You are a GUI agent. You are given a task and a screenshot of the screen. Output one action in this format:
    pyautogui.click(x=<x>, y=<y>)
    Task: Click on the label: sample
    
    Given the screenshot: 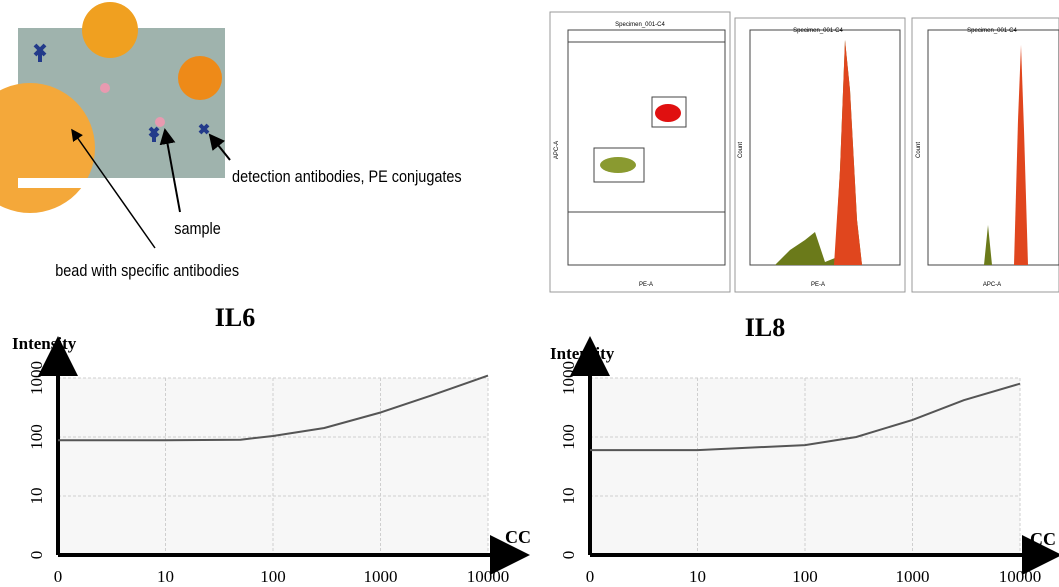 What is the action you would take?
    pyautogui.click(x=197, y=229)
    